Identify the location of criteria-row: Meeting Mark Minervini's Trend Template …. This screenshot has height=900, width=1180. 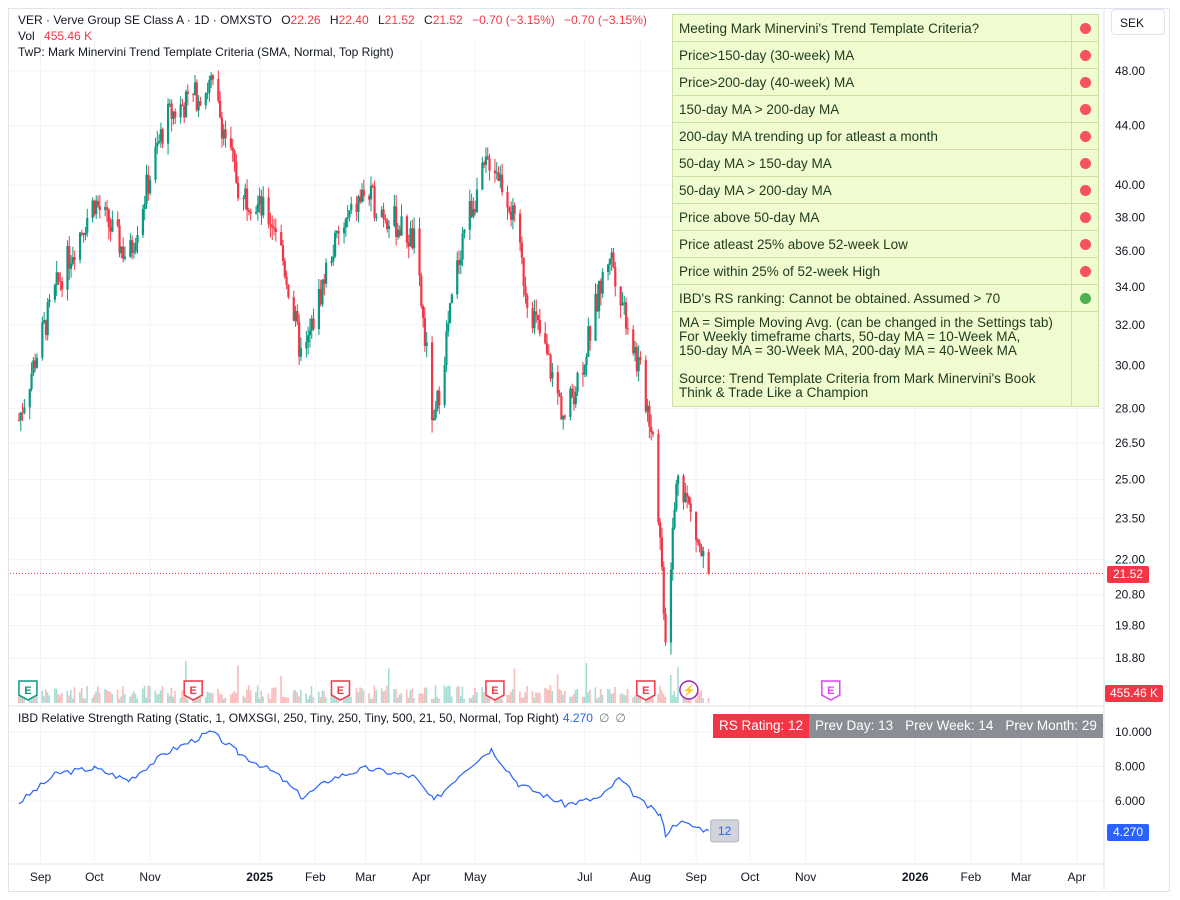
(885, 28).